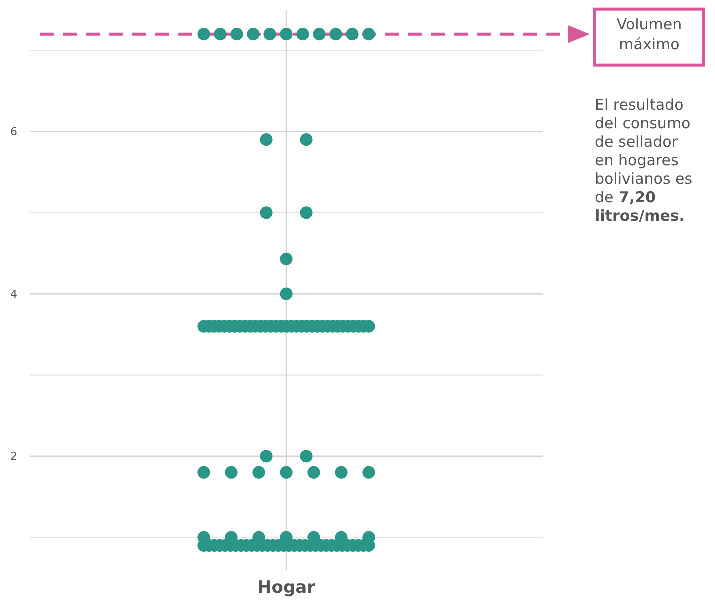 The height and width of the screenshot is (600, 715). I want to click on x-tick-label: Hogar, so click(287, 588).